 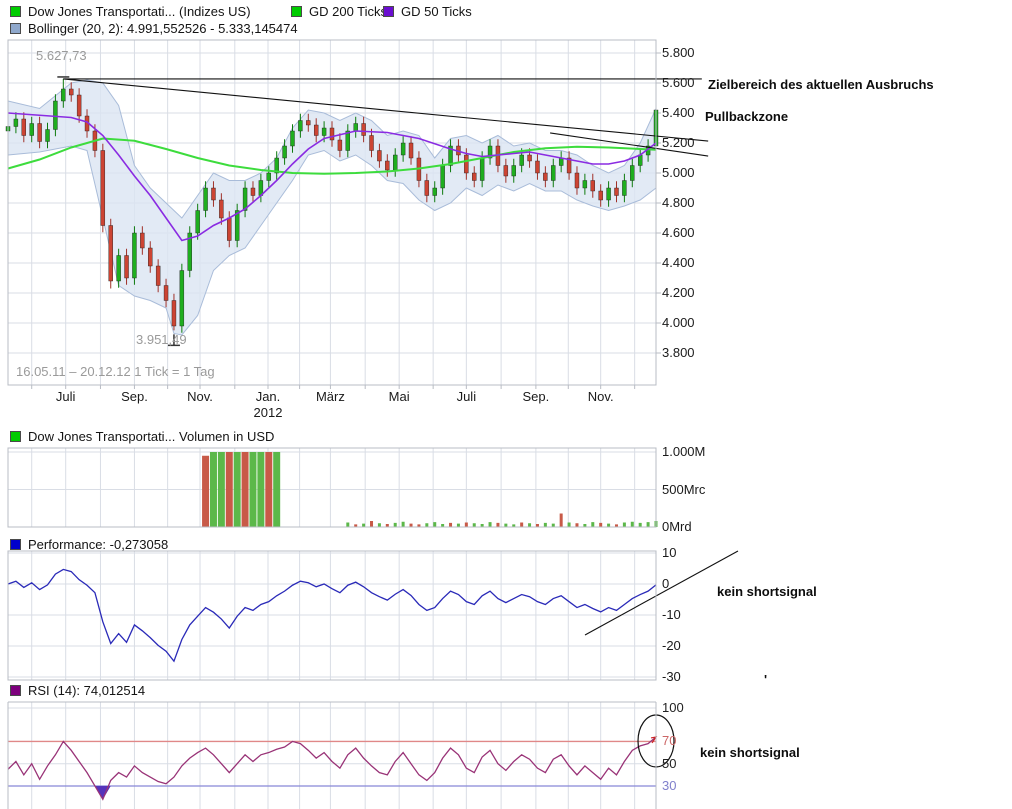 I want to click on rsi-line, so click(x=332, y=768).